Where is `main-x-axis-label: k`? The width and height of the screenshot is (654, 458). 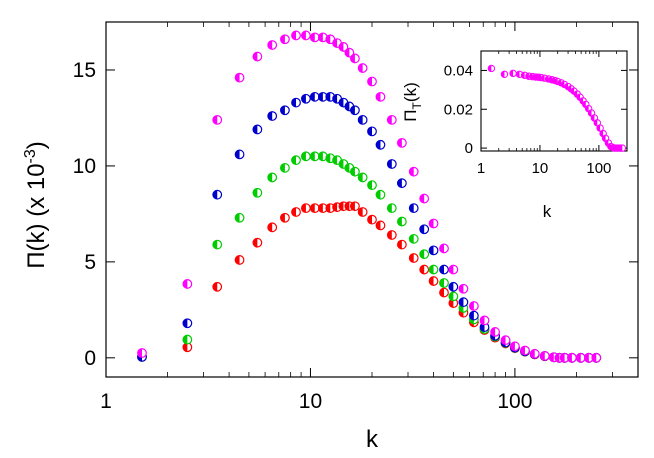
main-x-axis-label: k is located at coordinates (372, 439).